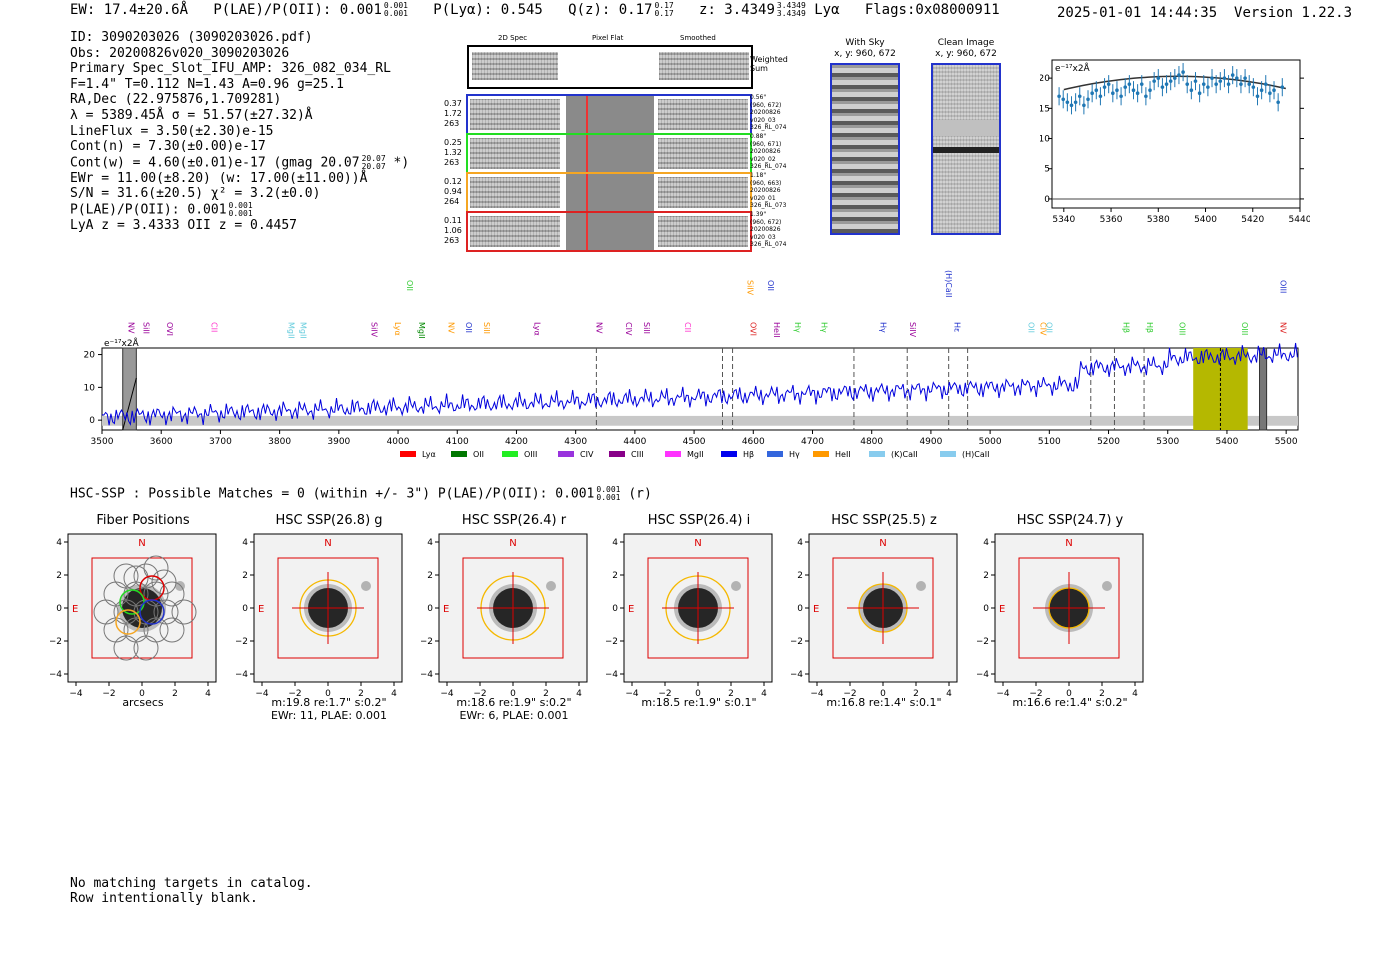 The image size is (1400, 953). What do you see at coordinates (966, 150) in the screenshot?
I see `clean-image-trace` at bounding box center [966, 150].